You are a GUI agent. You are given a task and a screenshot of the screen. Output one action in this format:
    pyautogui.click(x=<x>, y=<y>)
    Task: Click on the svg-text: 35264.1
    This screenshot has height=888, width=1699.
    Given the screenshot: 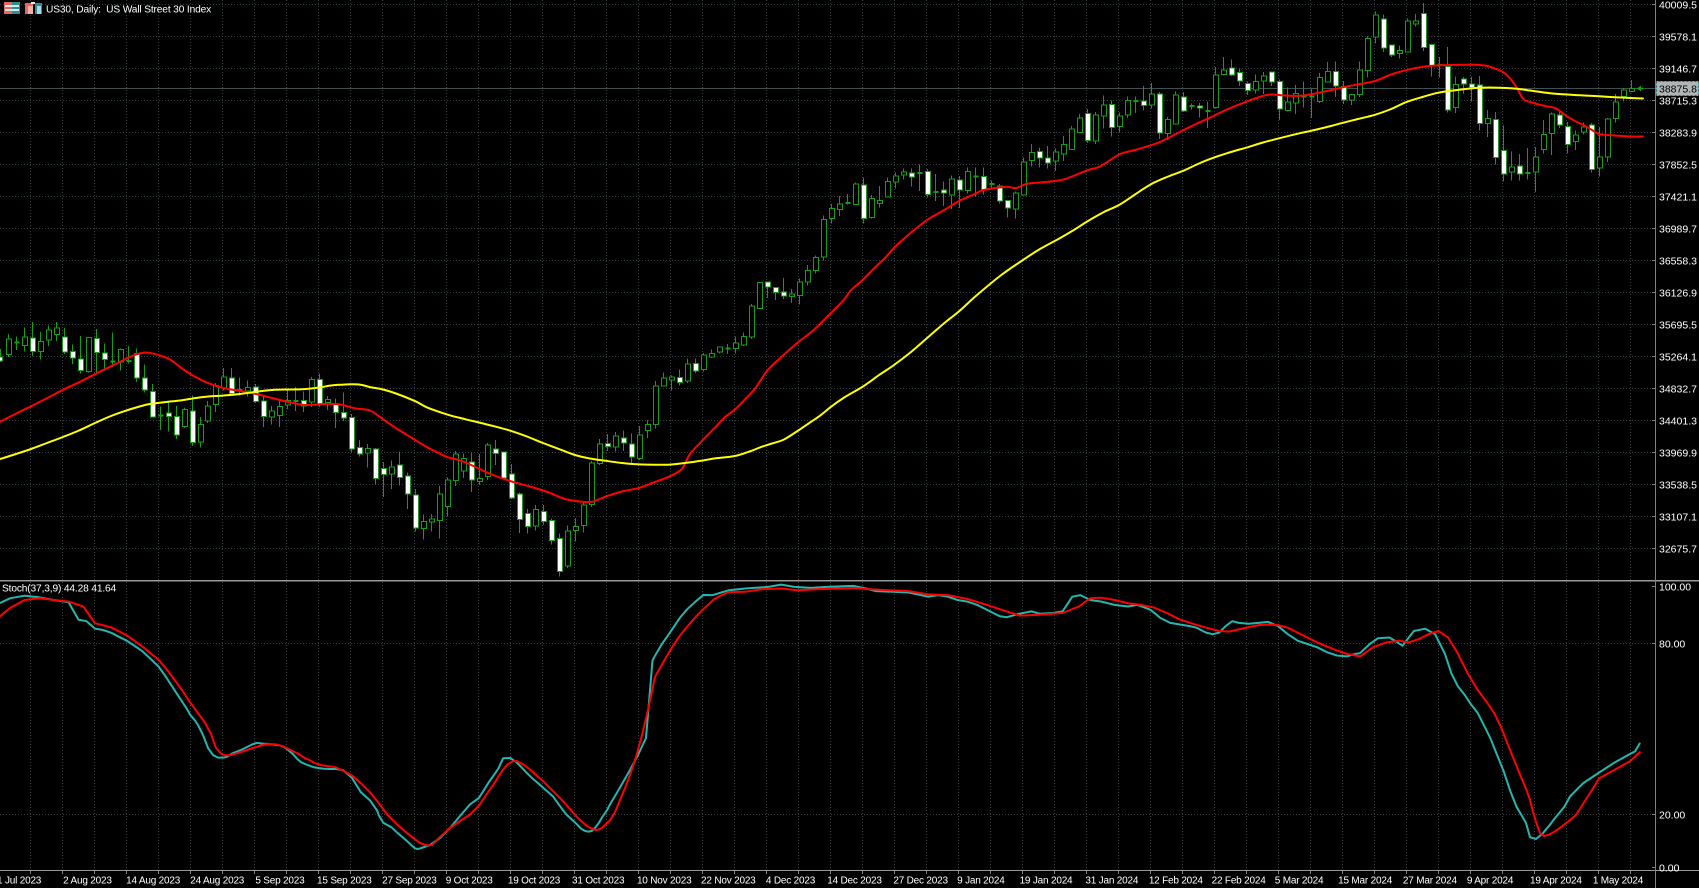 What is the action you would take?
    pyautogui.click(x=1678, y=358)
    